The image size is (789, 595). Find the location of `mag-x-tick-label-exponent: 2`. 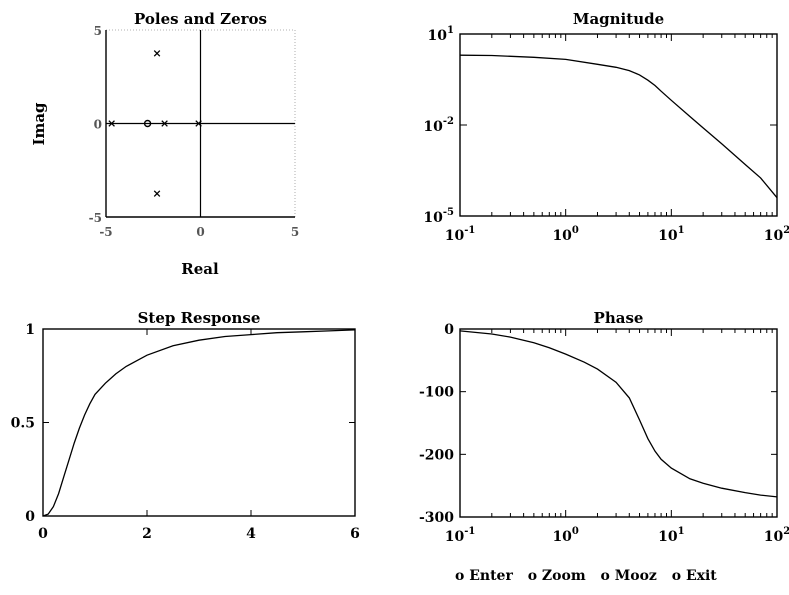

mag-x-tick-label-exponent: 2 is located at coordinates (786, 230).